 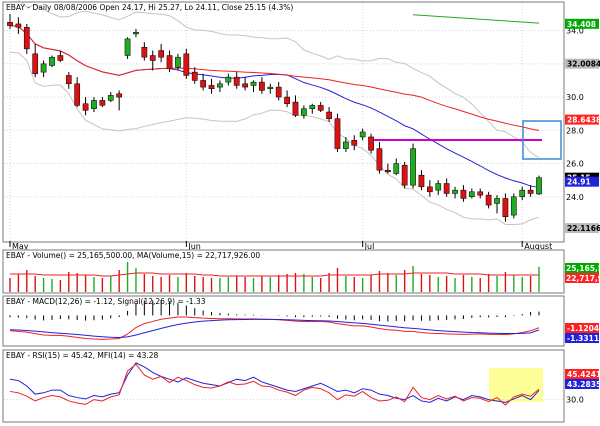 I want to click on volume-ma-line, so click(x=274, y=274).